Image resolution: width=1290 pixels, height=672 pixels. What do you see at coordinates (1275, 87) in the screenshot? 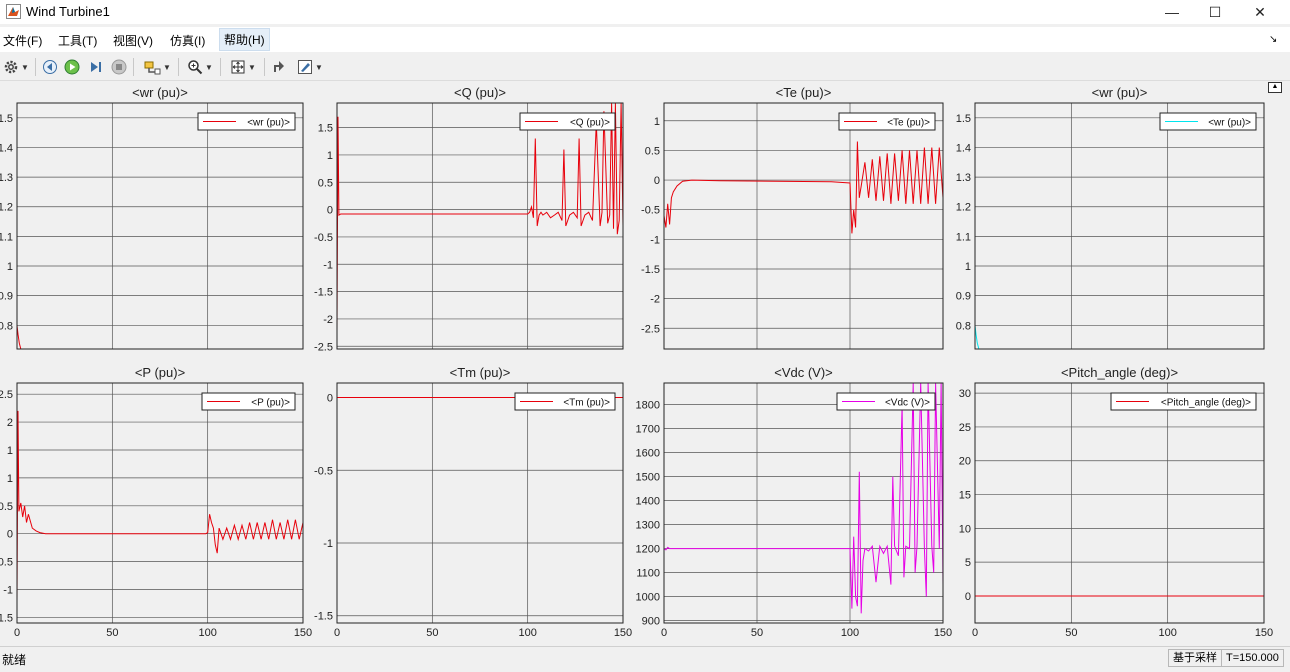
I see `dock-icon: ▲` at bounding box center [1275, 87].